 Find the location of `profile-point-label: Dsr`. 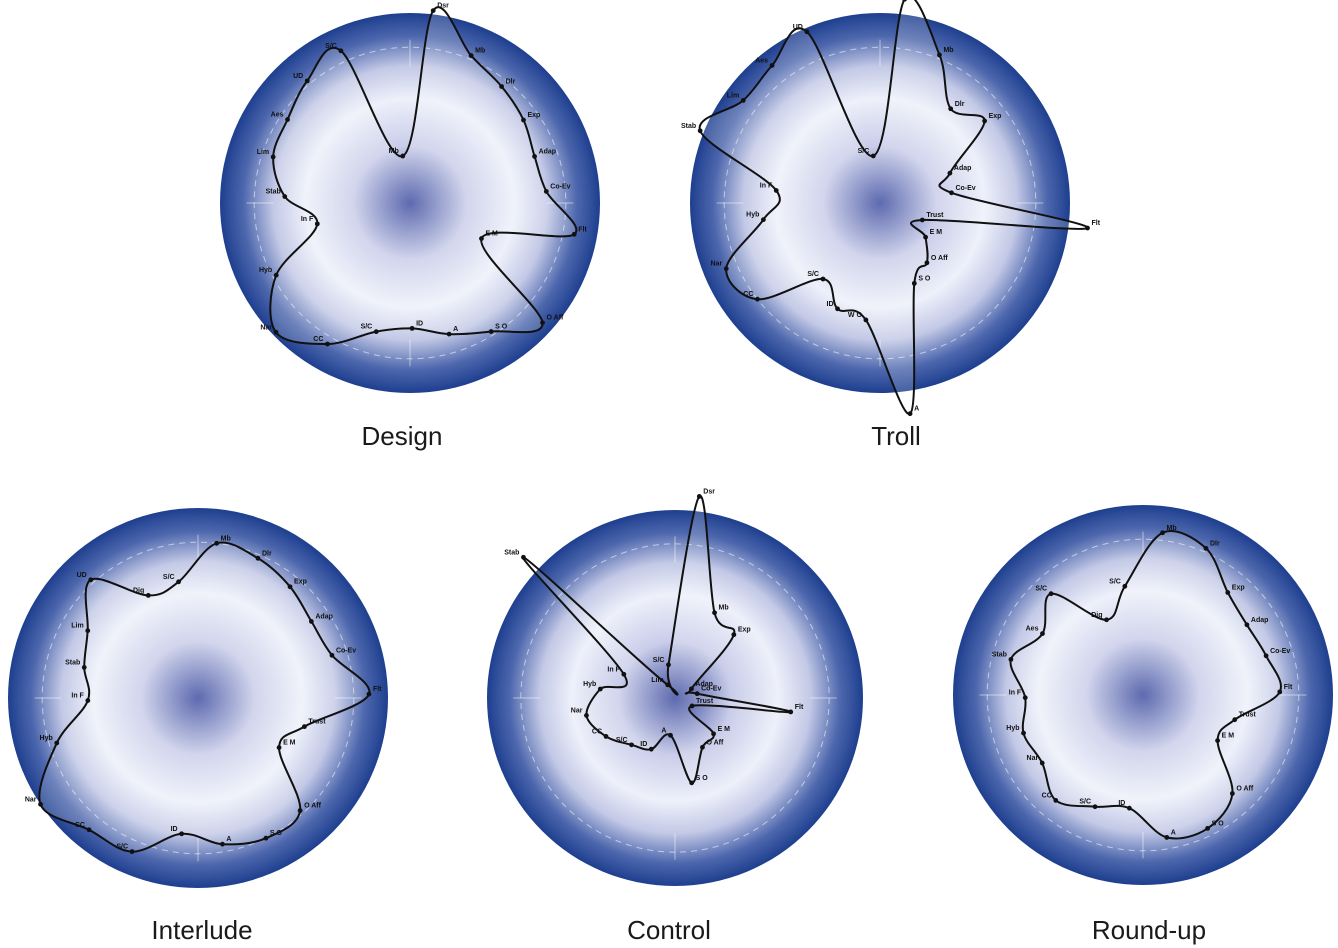

profile-point-label: Dsr is located at coordinates (443, 6).